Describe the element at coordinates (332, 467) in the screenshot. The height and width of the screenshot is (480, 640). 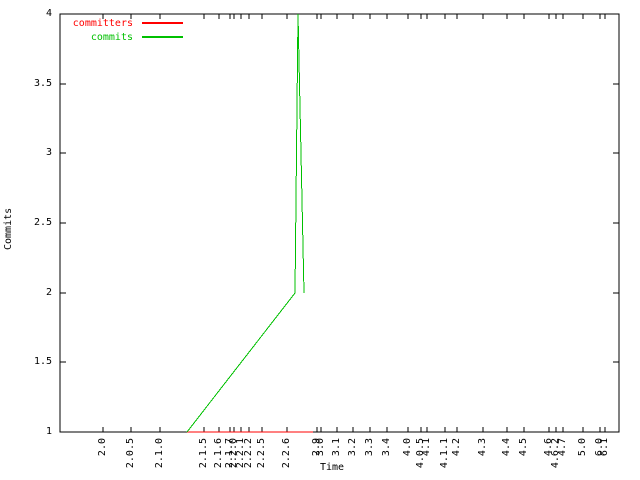
I see `x-axis-title: Time` at that location.